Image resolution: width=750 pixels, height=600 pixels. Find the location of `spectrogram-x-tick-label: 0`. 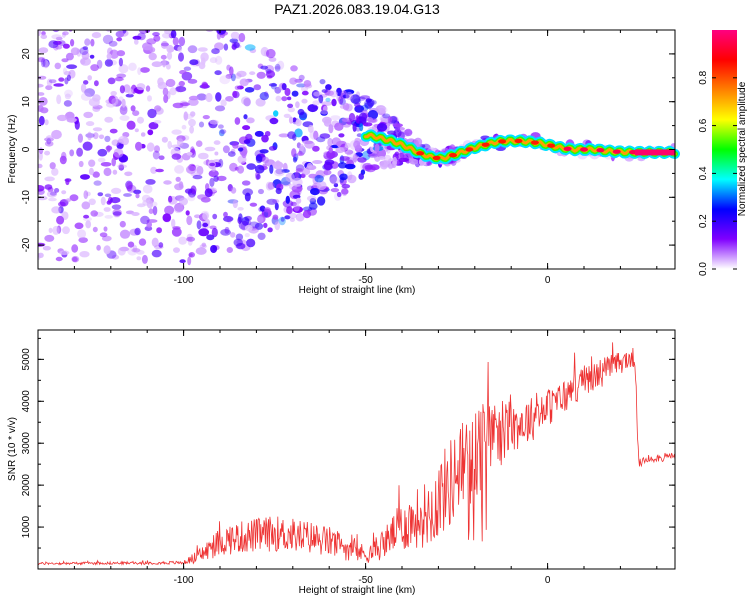

spectrogram-x-tick-label: 0 is located at coordinates (548, 280).